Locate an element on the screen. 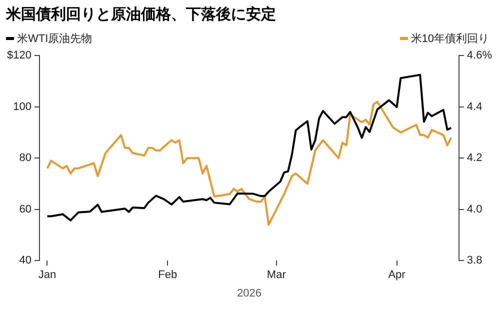 This screenshot has width=503, height=333. x-tick-label: Feb is located at coordinates (168, 275).